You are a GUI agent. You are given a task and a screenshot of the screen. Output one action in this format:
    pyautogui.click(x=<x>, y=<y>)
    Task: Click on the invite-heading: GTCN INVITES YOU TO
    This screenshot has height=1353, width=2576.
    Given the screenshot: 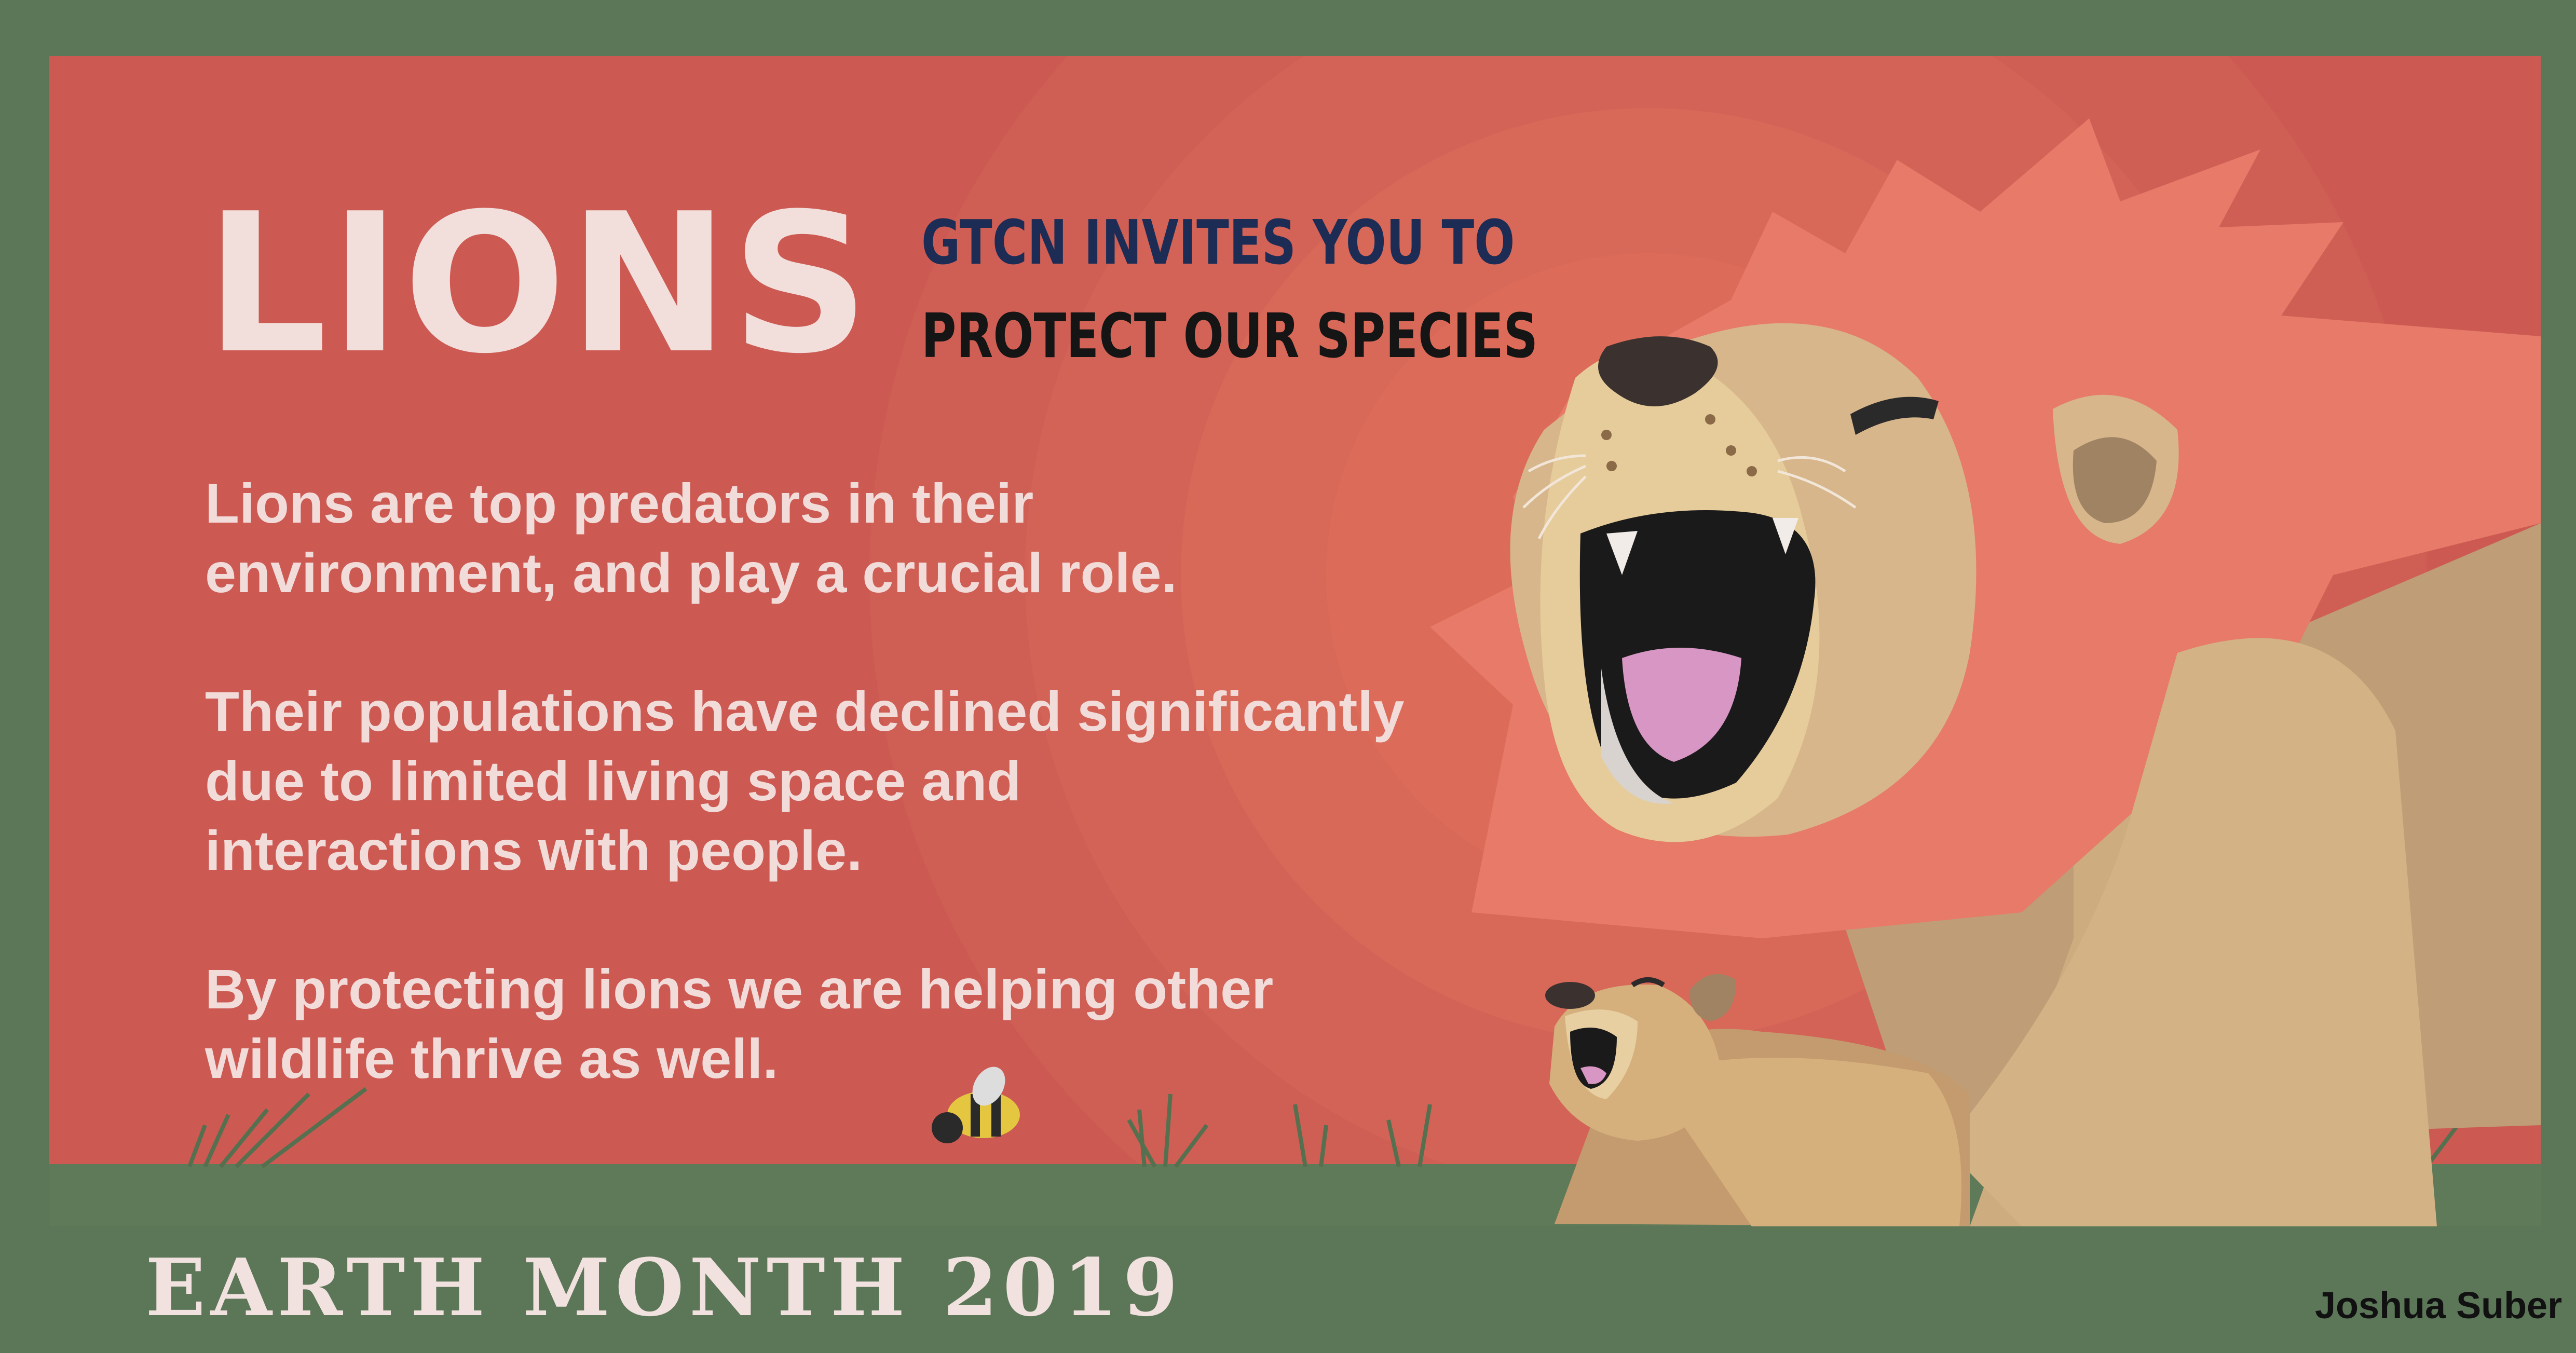 What is the action you would take?
    pyautogui.click(x=1218, y=242)
    